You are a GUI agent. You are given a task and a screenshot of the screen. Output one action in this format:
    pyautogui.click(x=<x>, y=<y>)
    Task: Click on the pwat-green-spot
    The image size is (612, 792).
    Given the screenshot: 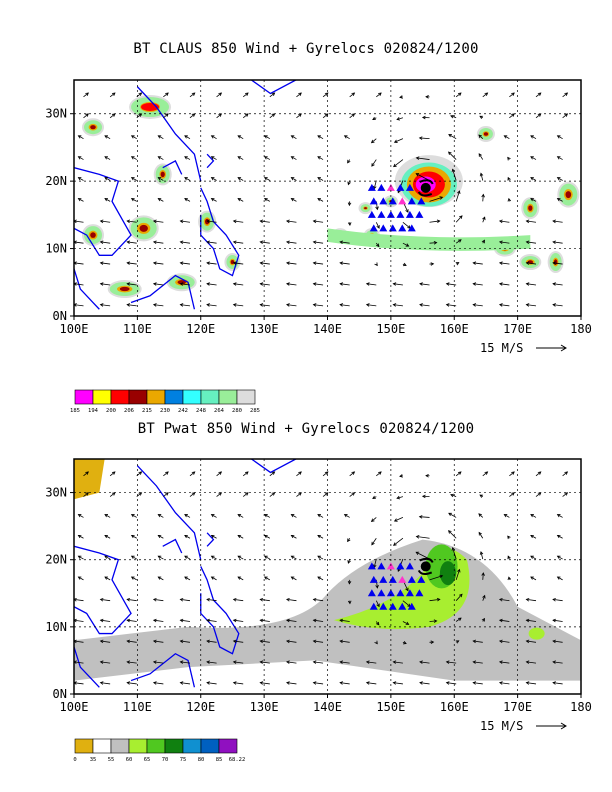 What is the action you would take?
    pyautogui.click(x=536, y=633)
    